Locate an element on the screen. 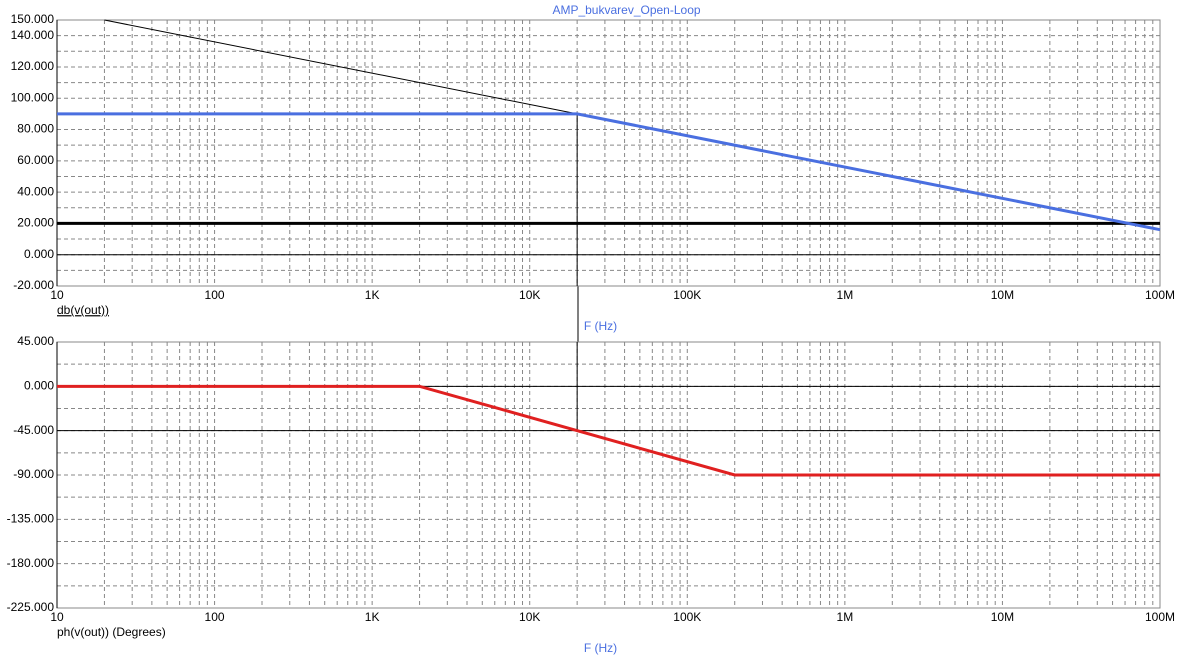 This screenshot has width=1181, height=660. y-axis-label: ph(v(out)) (Degrees) is located at coordinates (111, 632).